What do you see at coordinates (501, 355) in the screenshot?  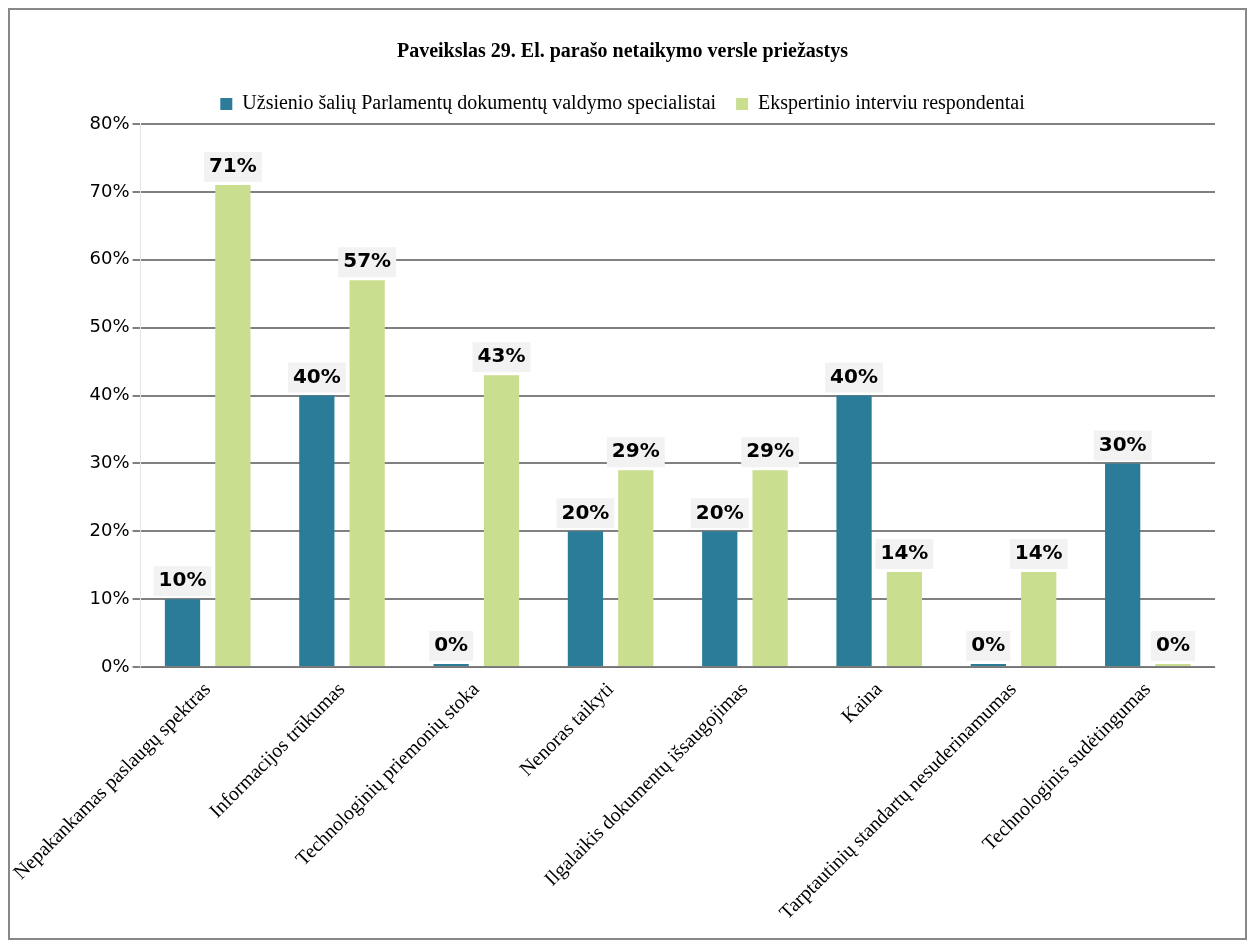 I see `data-label: 43%` at bounding box center [501, 355].